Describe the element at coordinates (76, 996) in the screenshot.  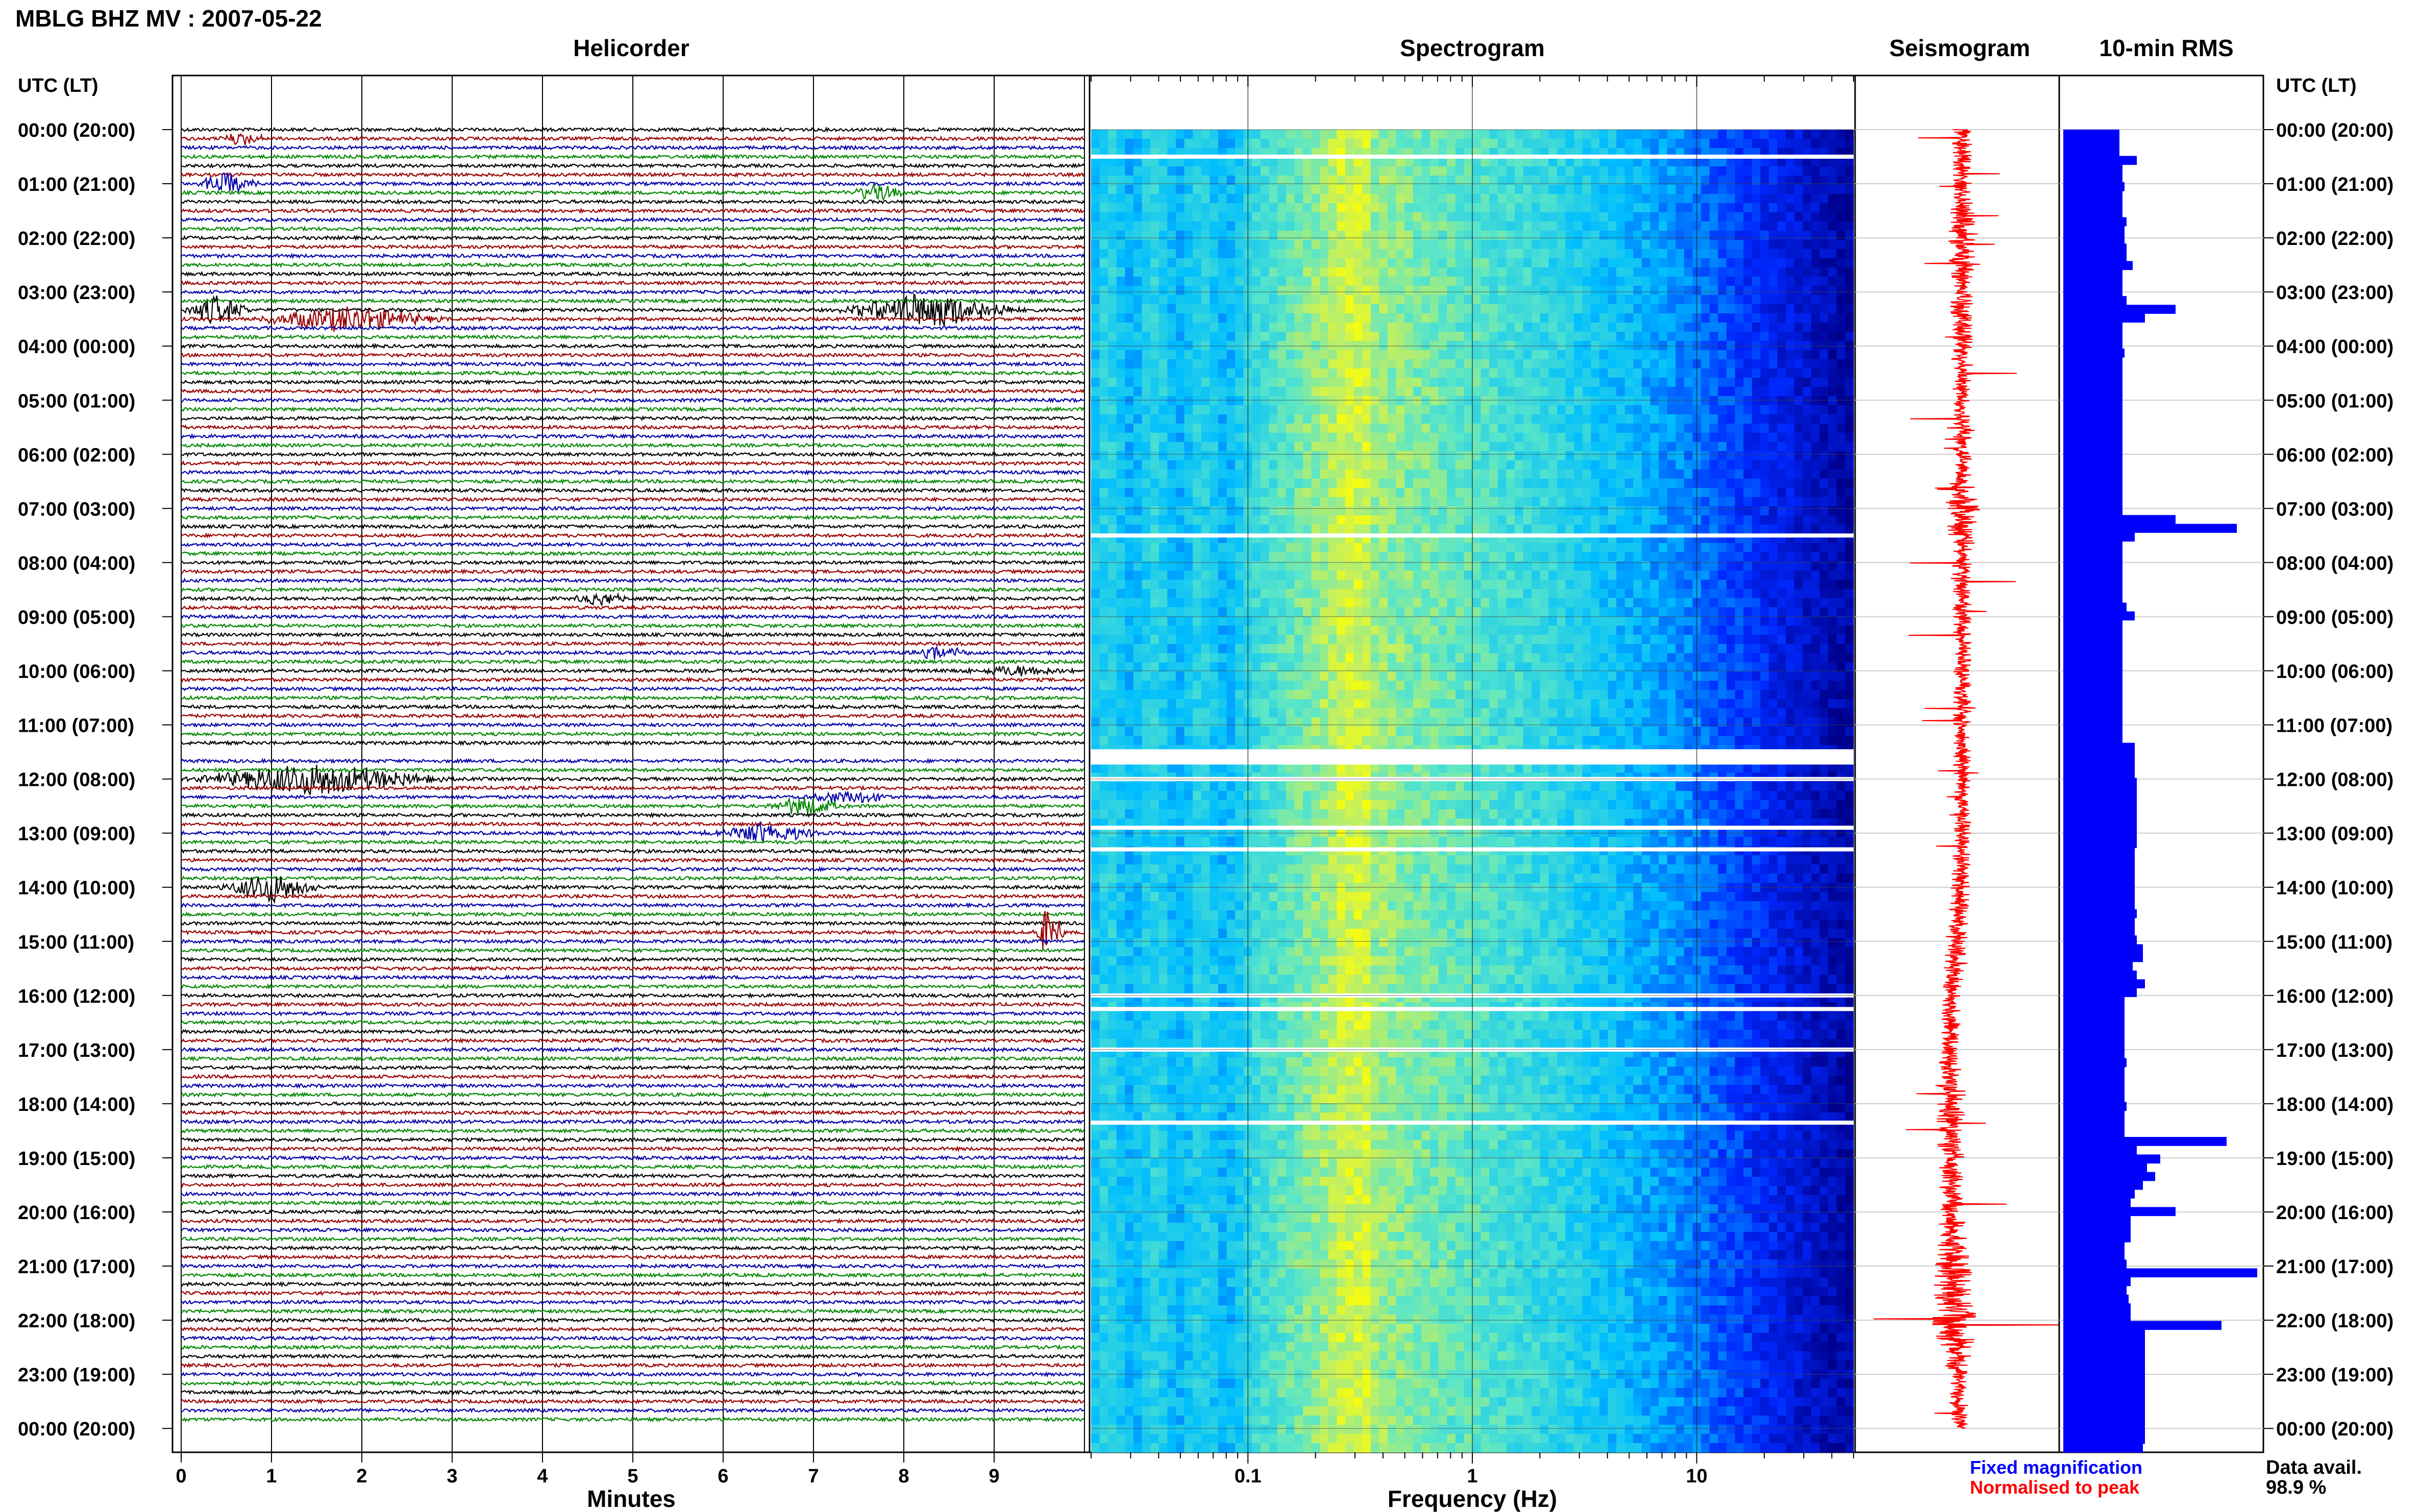
I see `time-label-left: 16:00 (12:00)` at that location.